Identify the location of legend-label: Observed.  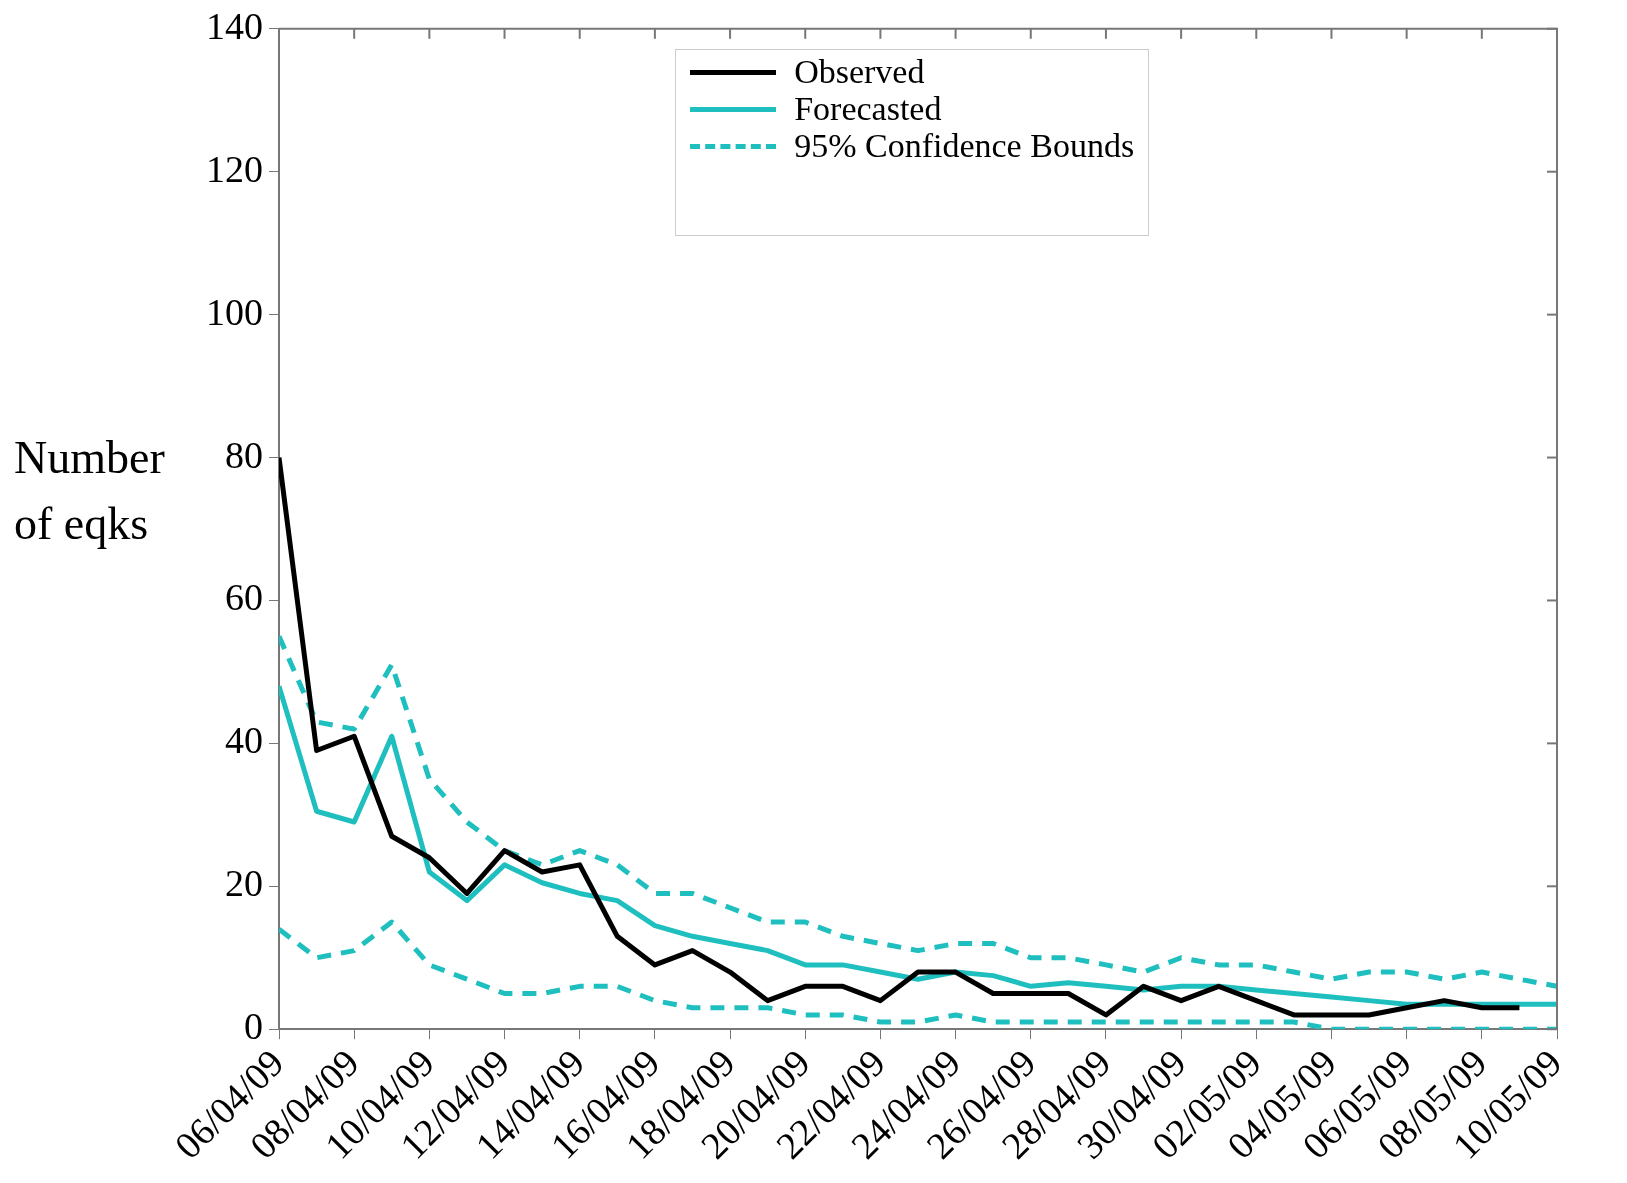
(859, 72).